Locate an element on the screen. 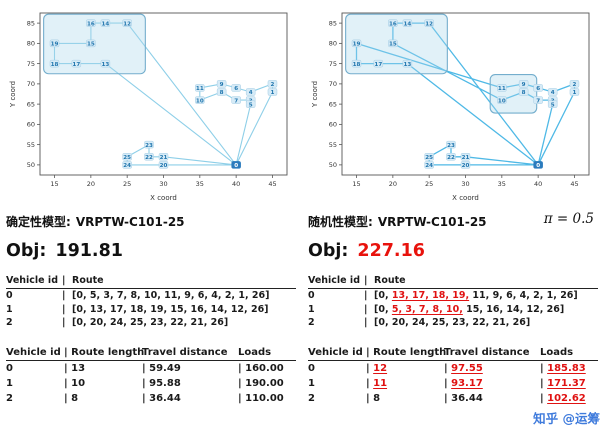 Image resolution: width=600 pixels, height=431 pixels. stat-value: 95.88 is located at coordinates (165, 384).